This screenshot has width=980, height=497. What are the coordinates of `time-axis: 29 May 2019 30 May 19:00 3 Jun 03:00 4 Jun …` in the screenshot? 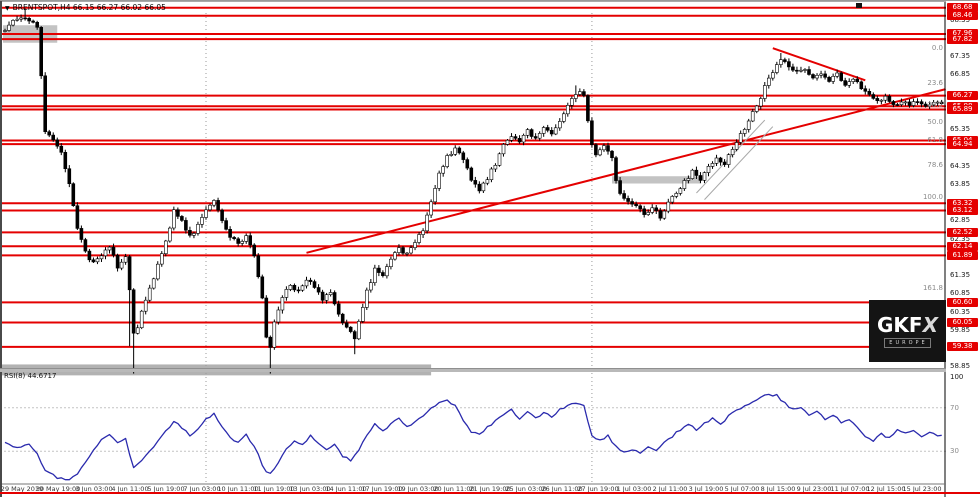 It's located at (473, 490).